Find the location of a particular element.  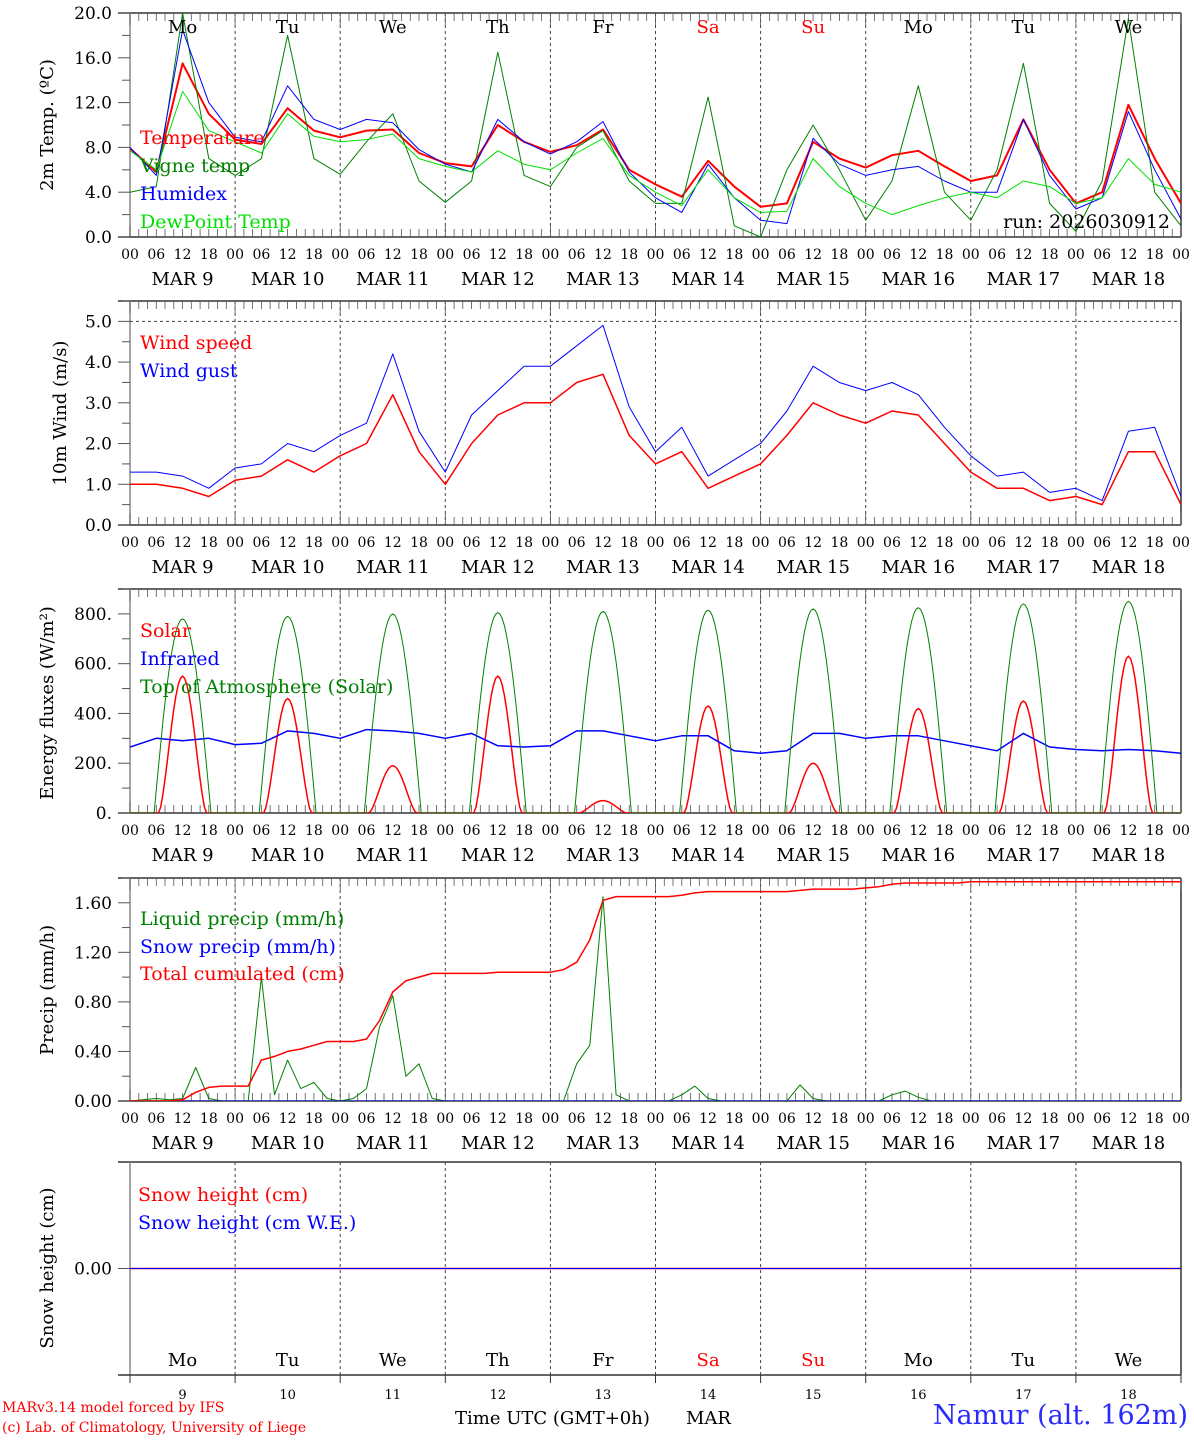

day-number-label: 18 is located at coordinates (1128, 1395).